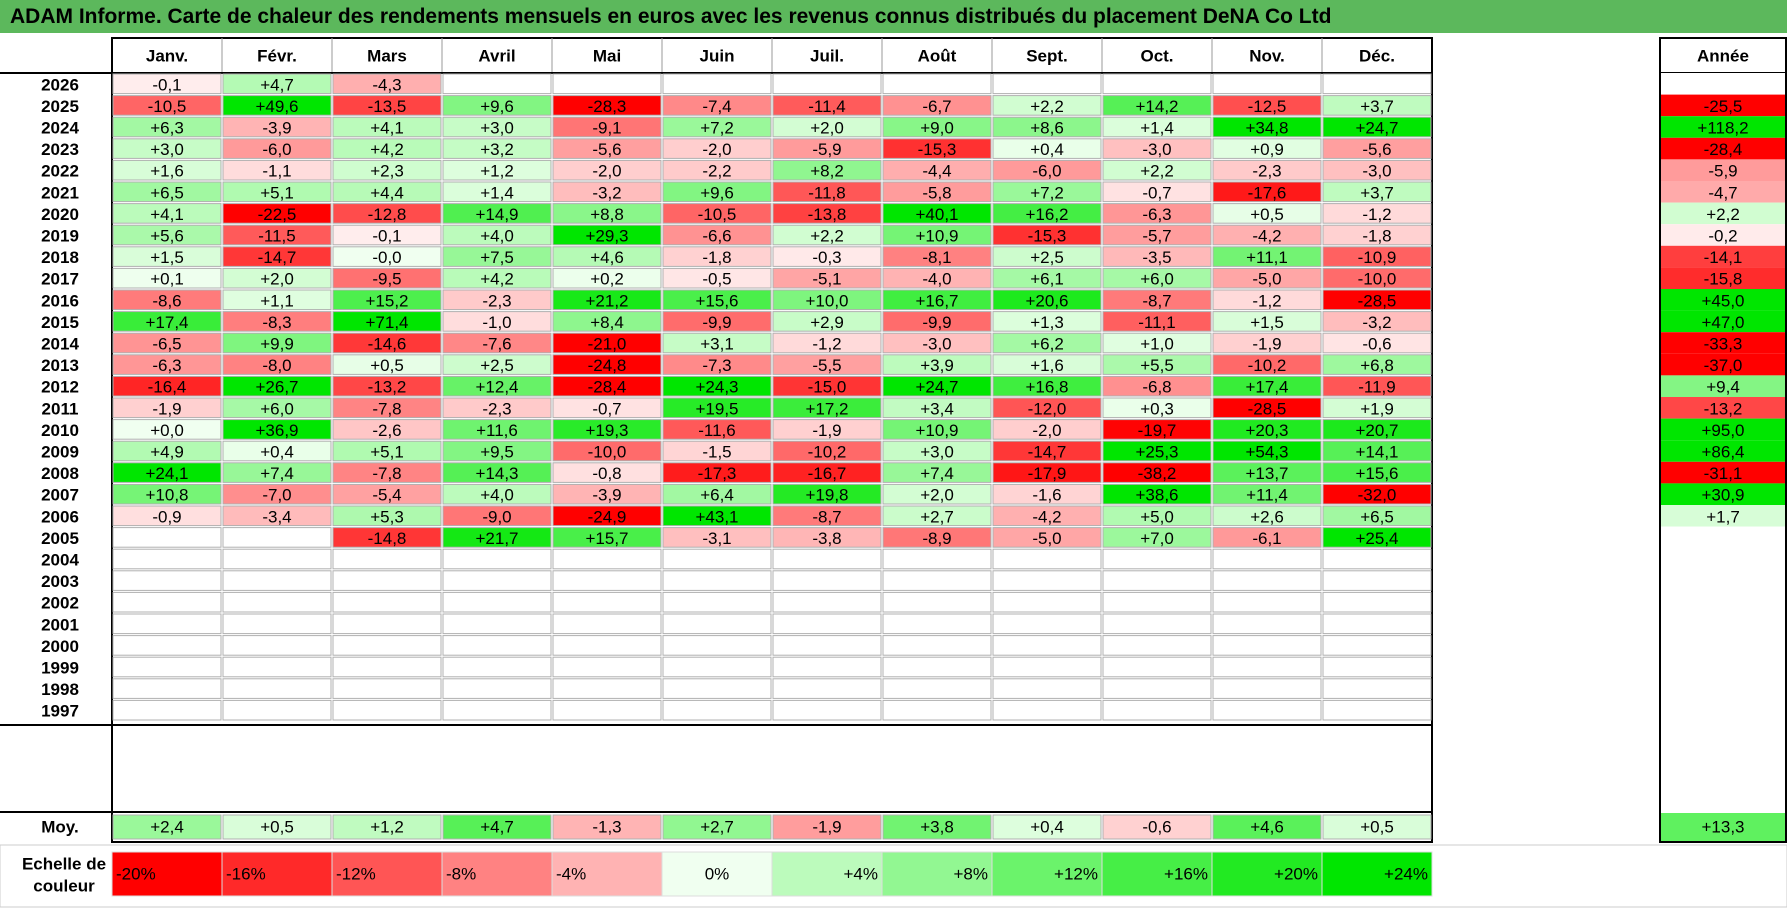 The width and height of the screenshot is (1787, 912). Describe the element at coordinates (497, 171) in the screenshot. I see `cell-value: +1,2` at that location.